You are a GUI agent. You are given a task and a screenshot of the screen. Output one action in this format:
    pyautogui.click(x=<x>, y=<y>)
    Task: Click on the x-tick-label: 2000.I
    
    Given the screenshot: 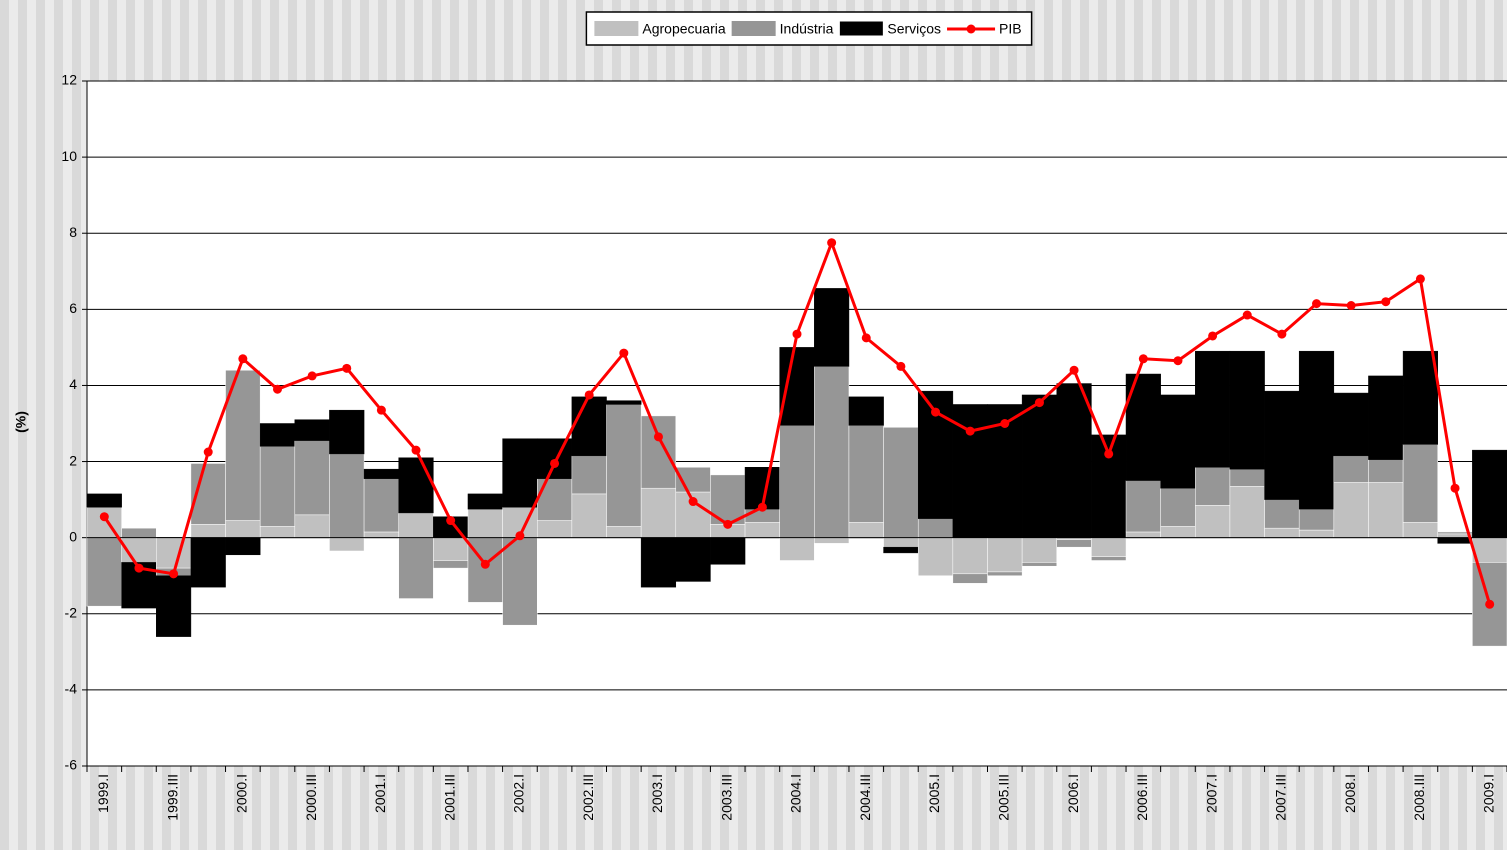 What is the action you would take?
    pyautogui.click(x=242, y=793)
    